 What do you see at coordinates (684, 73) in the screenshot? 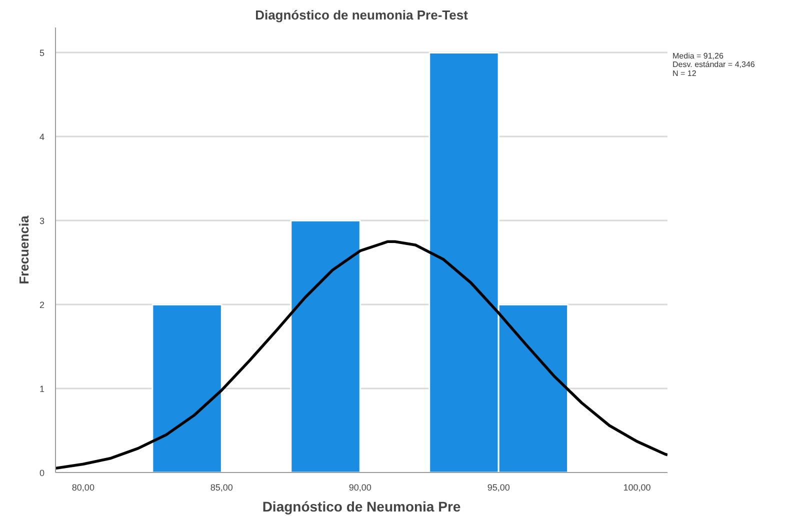
I see `text: N = 12` at bounding box center [684, 73].